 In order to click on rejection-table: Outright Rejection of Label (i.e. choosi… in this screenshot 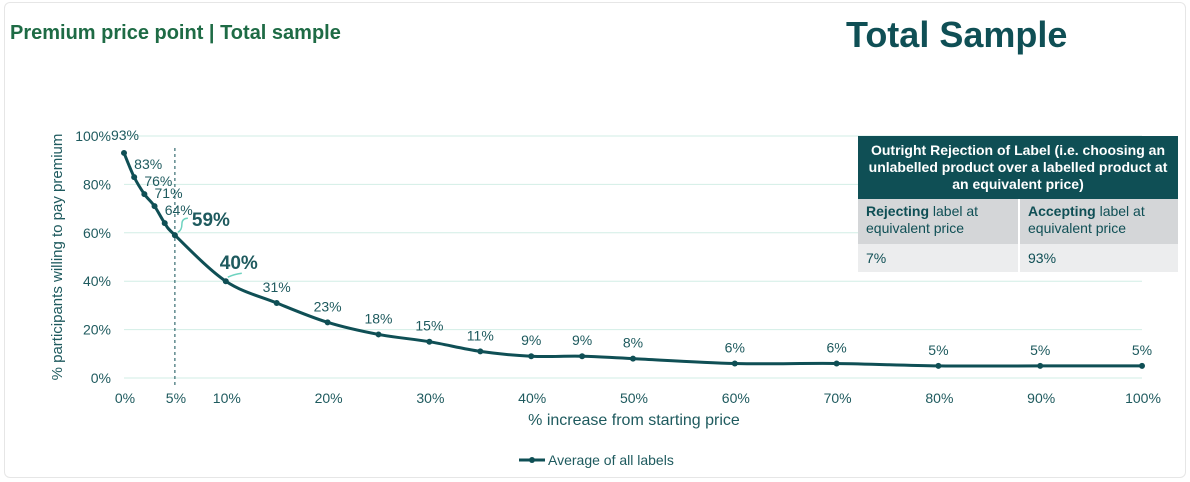, I will do `click(1018, 204)`.